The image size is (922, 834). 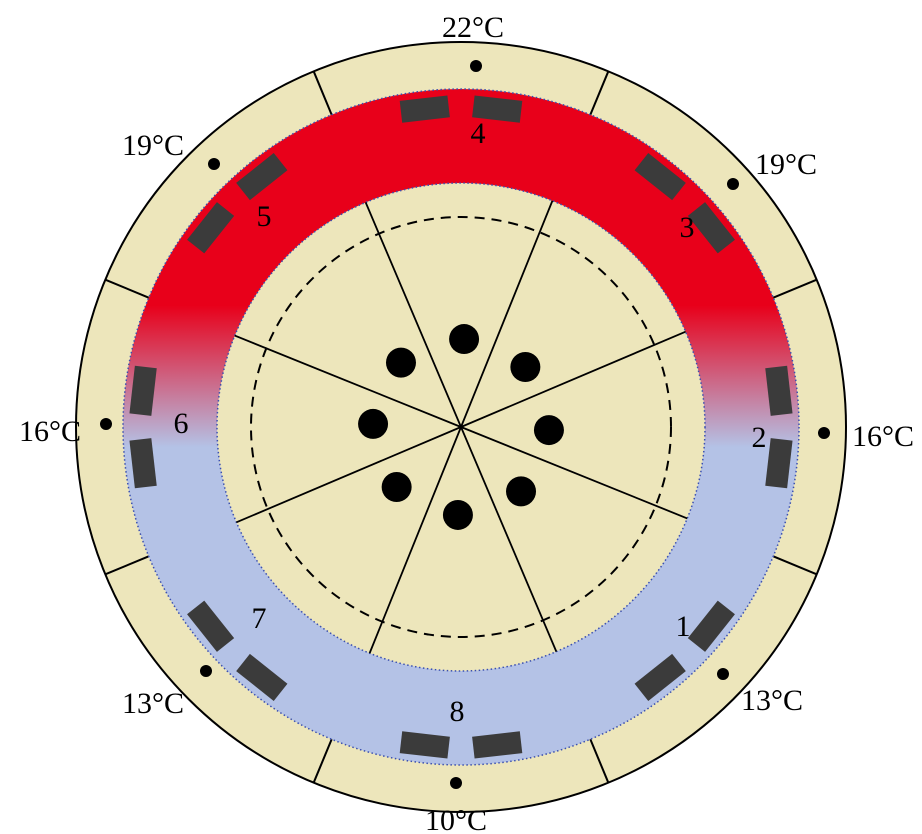 I want to click on zone-label-2: 2, so click(x=759, y=437).